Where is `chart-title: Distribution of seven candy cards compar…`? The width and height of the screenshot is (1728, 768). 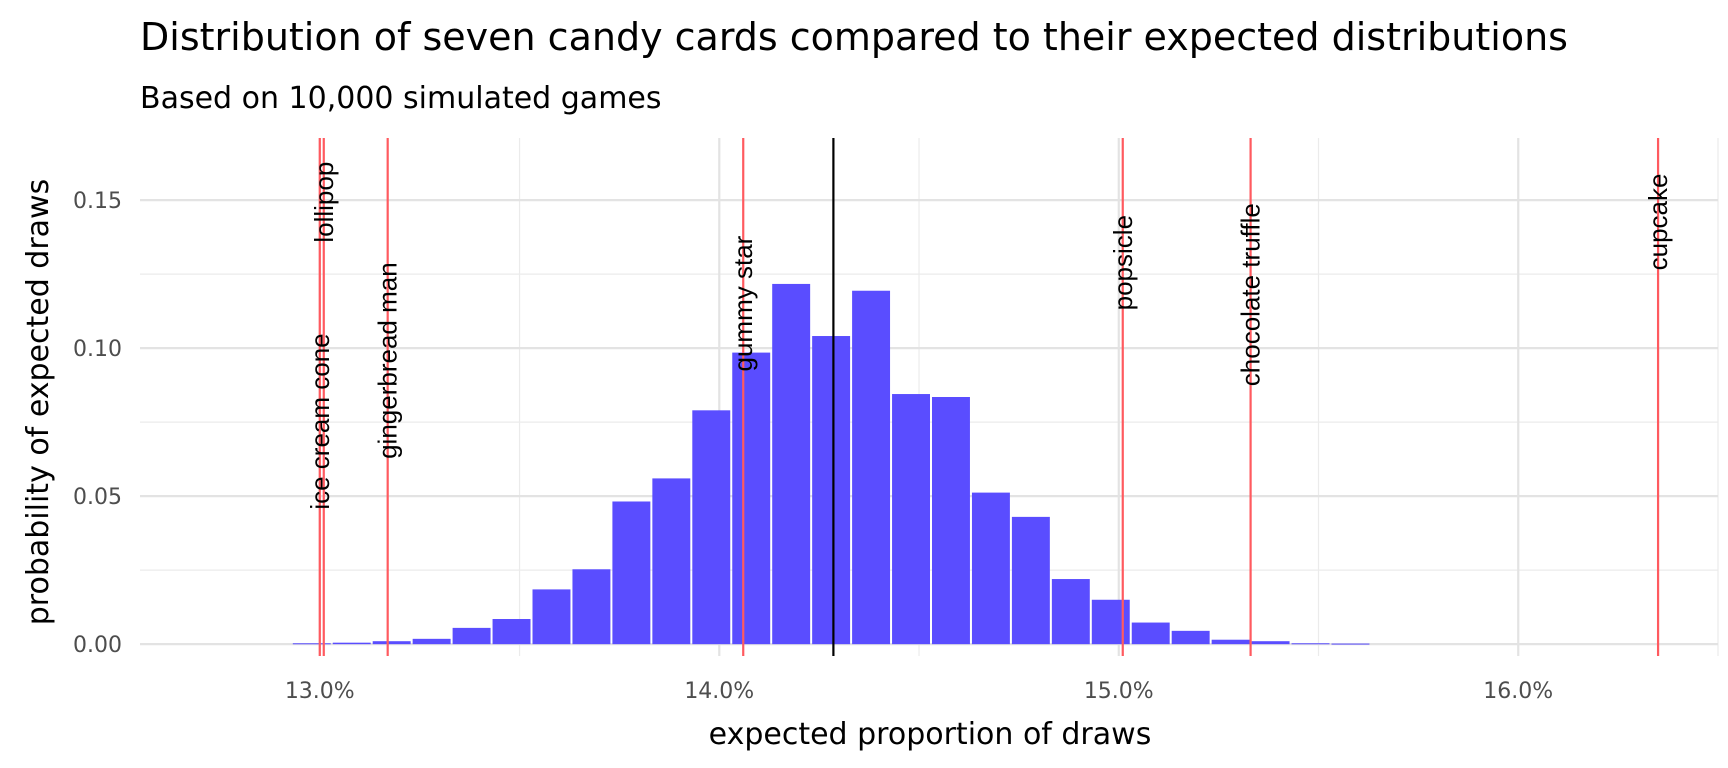 chart-title: Distribution of seven candy cards compar… is located at coordinates (854, 37).